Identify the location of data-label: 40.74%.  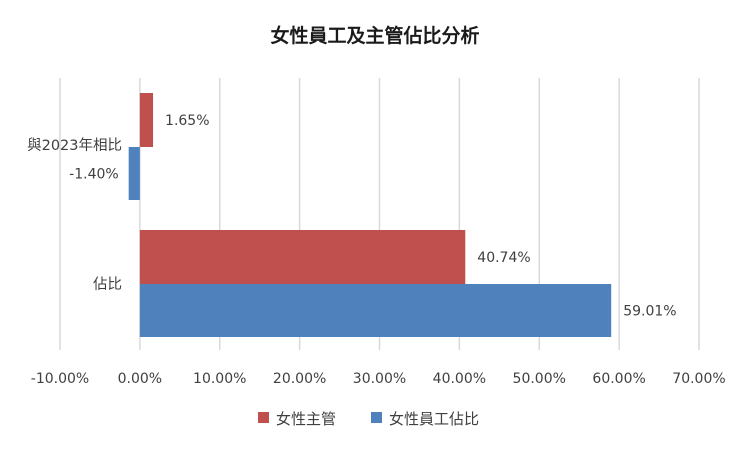
(503, 258).